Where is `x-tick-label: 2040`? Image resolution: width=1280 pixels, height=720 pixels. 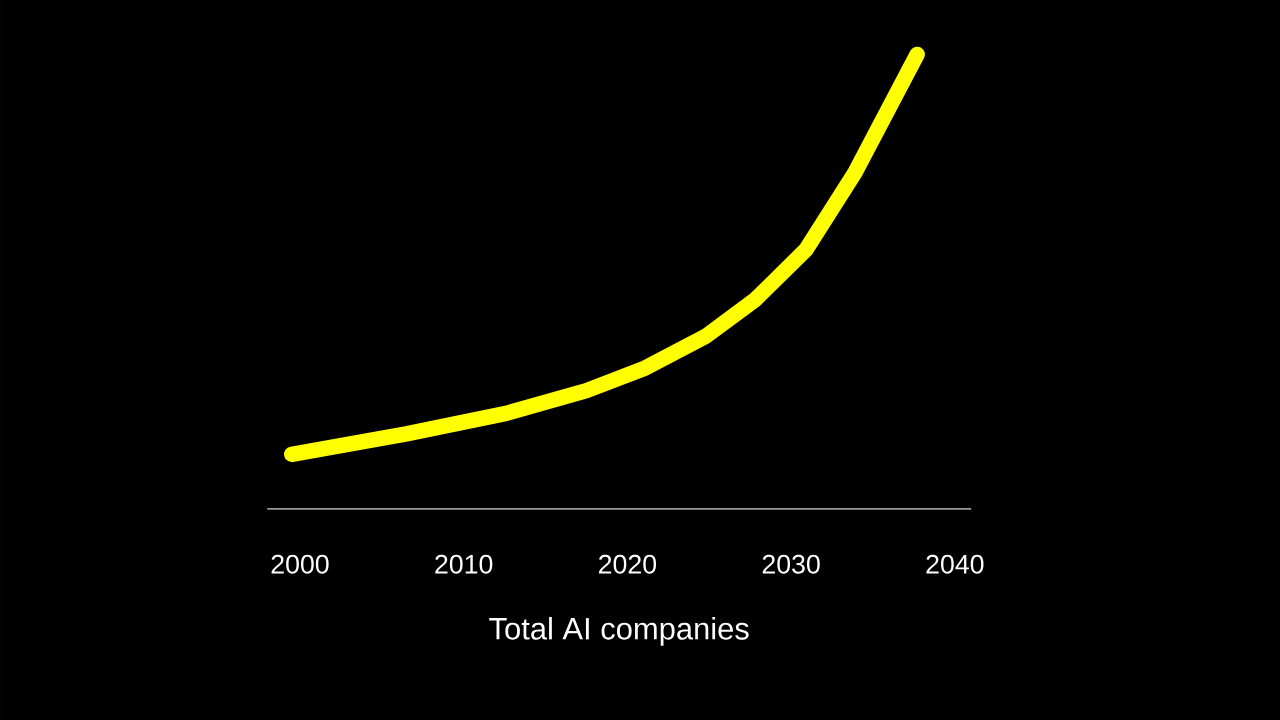 x-tick-label: 2040 is located at coordinates (955, 564).